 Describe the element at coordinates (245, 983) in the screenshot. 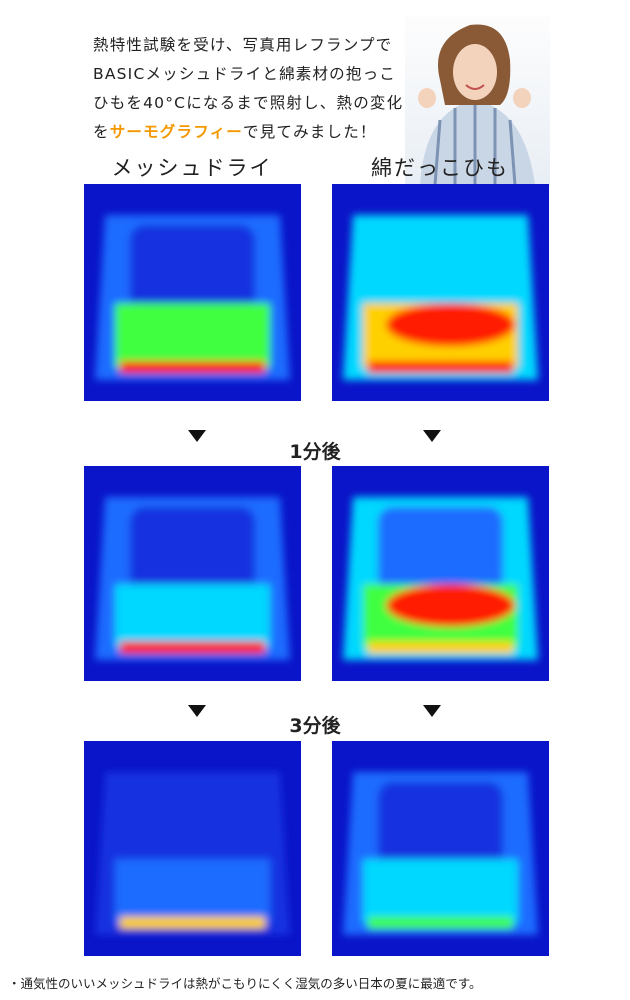

I see `footnote: ・通気性のいいメッシュドライは熱がこもりにくく湿気の多い日本の夏に最適です。` at that location.